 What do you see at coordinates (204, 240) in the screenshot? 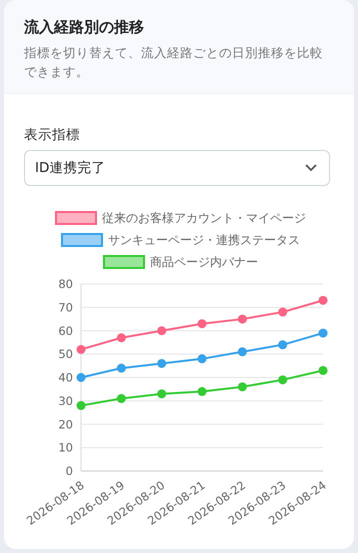
I see `legend-label: サンキューページ・連携ステータス` at bounding box center [204, 240].